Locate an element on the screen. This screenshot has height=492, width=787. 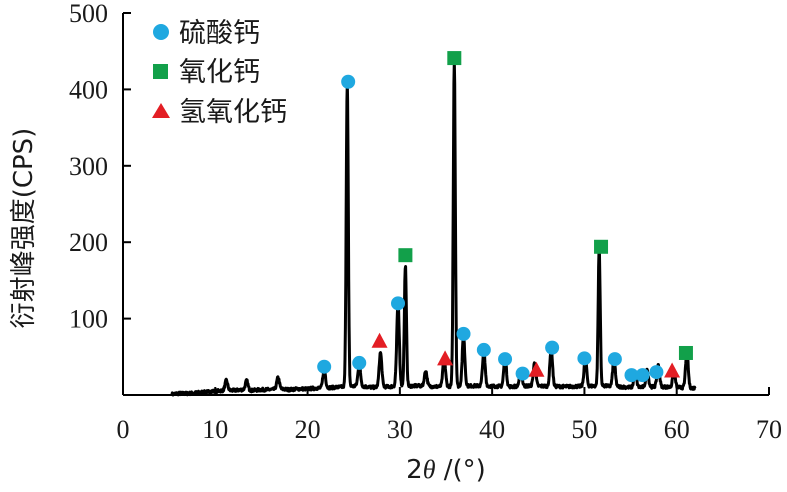
x-axis-title: 2θ /(°) is located at coordinates (446, 470).